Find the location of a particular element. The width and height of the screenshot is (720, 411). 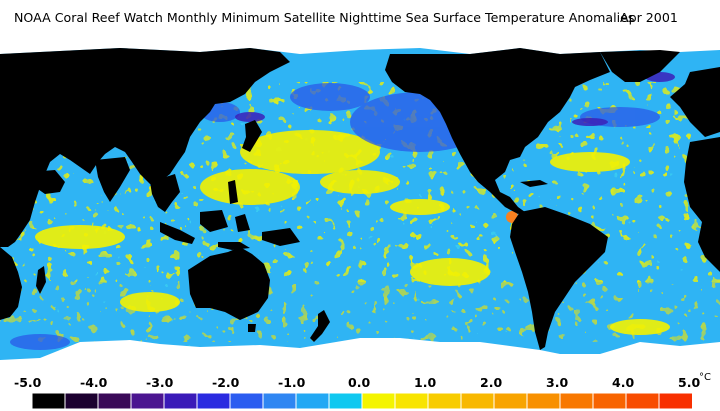

colorbar-label: 0.0 is located at coordinates (359, 382).